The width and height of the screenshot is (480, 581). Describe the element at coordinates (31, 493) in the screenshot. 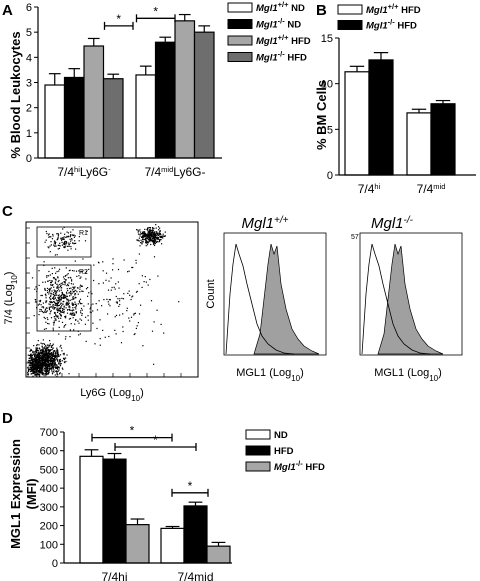

I see `chart-d-ylabel-unit: (MFI)` at that location.